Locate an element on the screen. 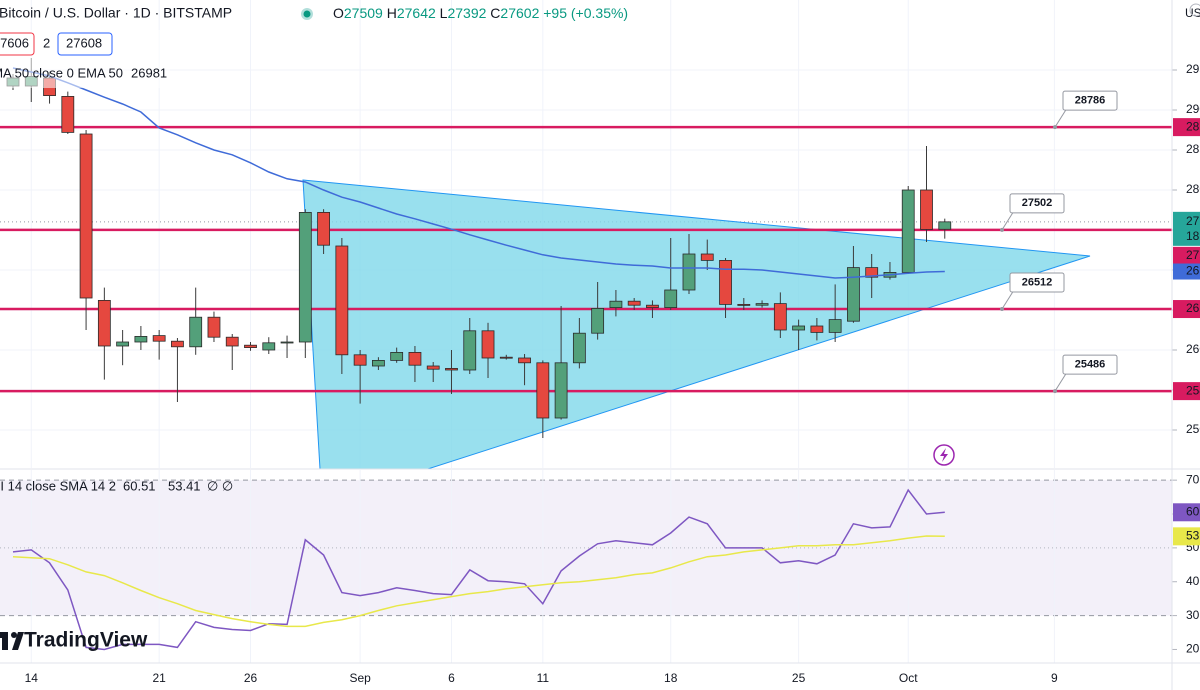  sma-value: 53.41 is located at coordinates (184, 485).